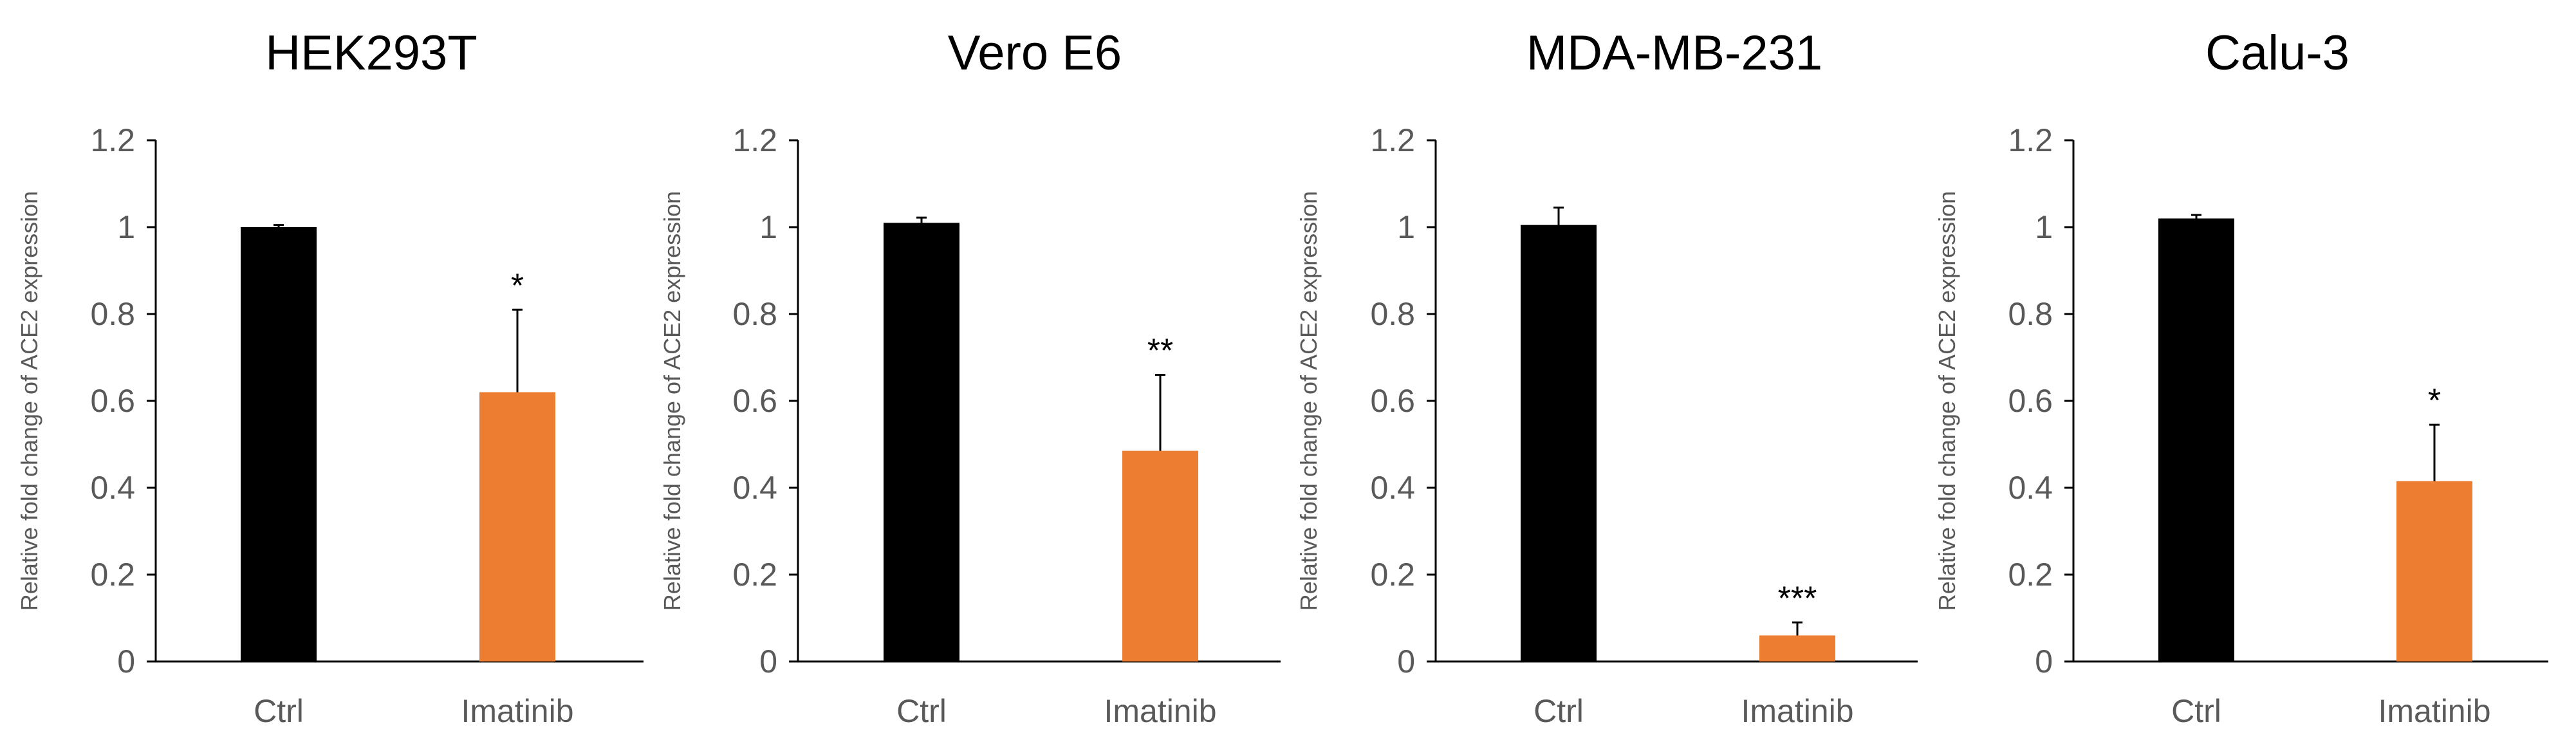 The height and width of the screenshot is (749, 2576). What do you see at coordinates (1160, 351) in the screenshot?
I see `significance-marker: **` at bounding box center [1160, 351].